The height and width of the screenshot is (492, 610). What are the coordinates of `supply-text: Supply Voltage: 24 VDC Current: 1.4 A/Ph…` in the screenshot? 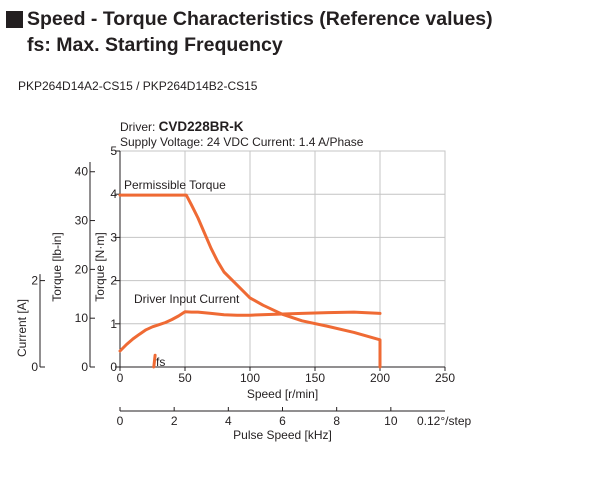 It's located at (242, 142).